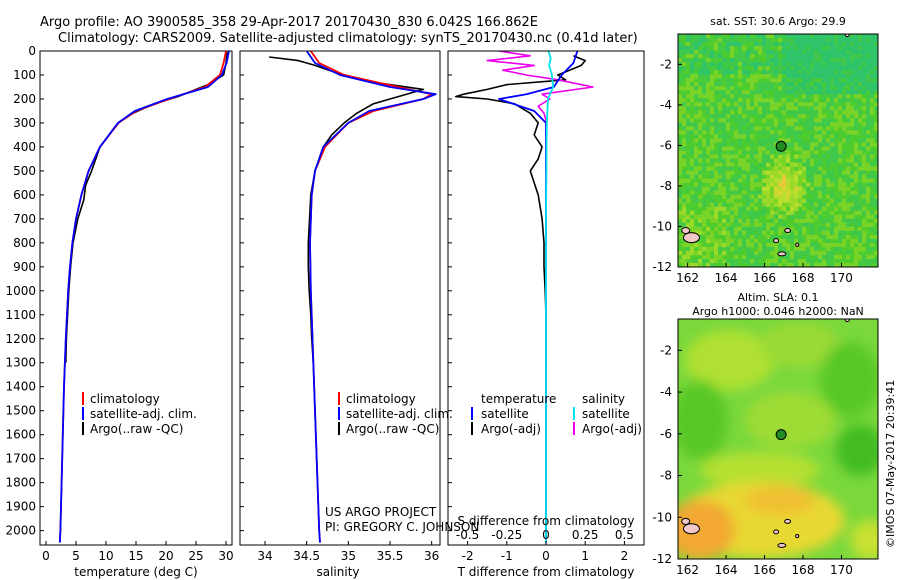 The height and width of the screenshot is (580, 900). What do you see at coordinates (726, 570) in the screenshot?
I see `map-x-tick-label: 164` at bounding box center [726, 570].